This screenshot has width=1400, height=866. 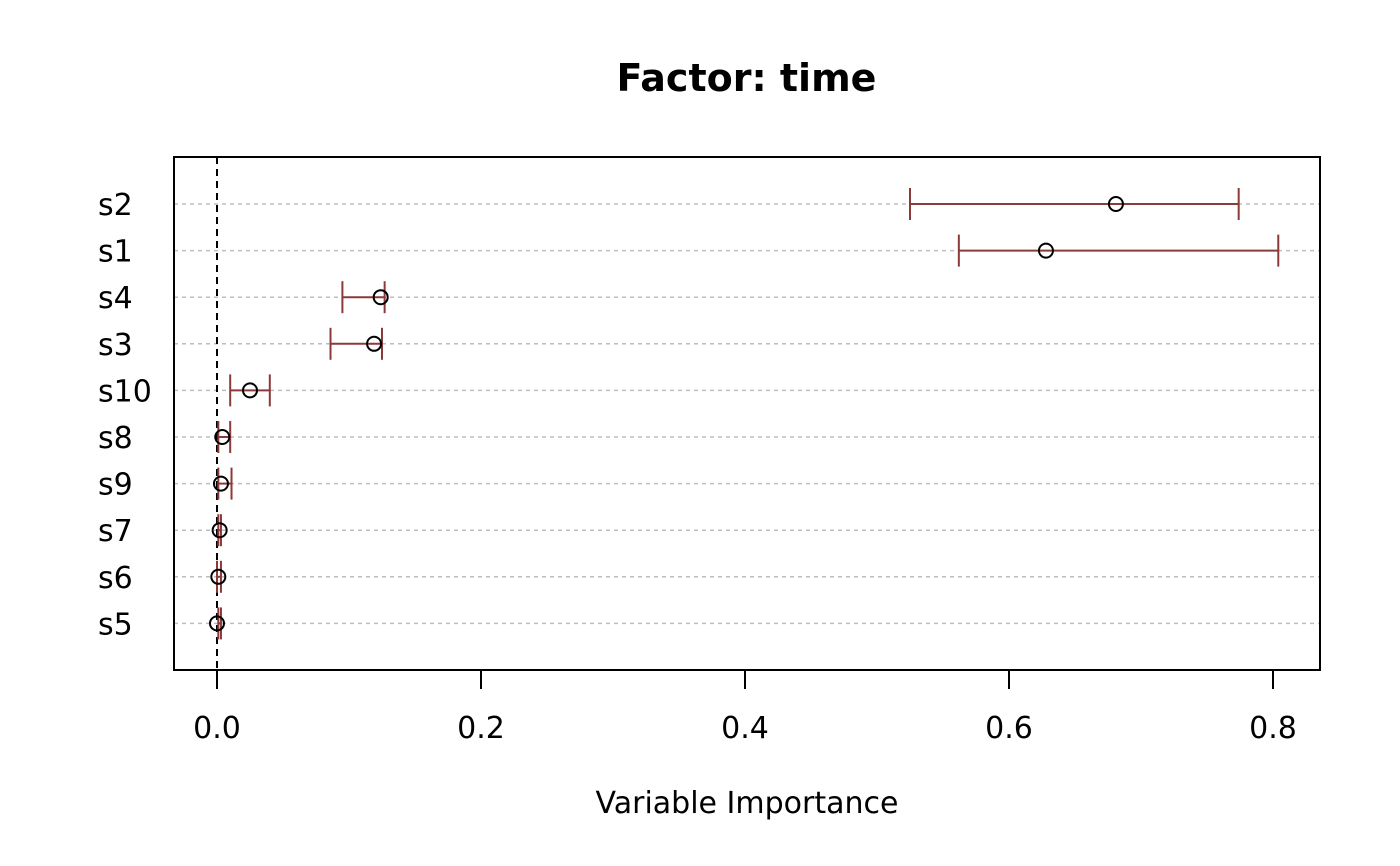 I want to click on x-tick-label: 0.8, so click(x=1273, y=728).